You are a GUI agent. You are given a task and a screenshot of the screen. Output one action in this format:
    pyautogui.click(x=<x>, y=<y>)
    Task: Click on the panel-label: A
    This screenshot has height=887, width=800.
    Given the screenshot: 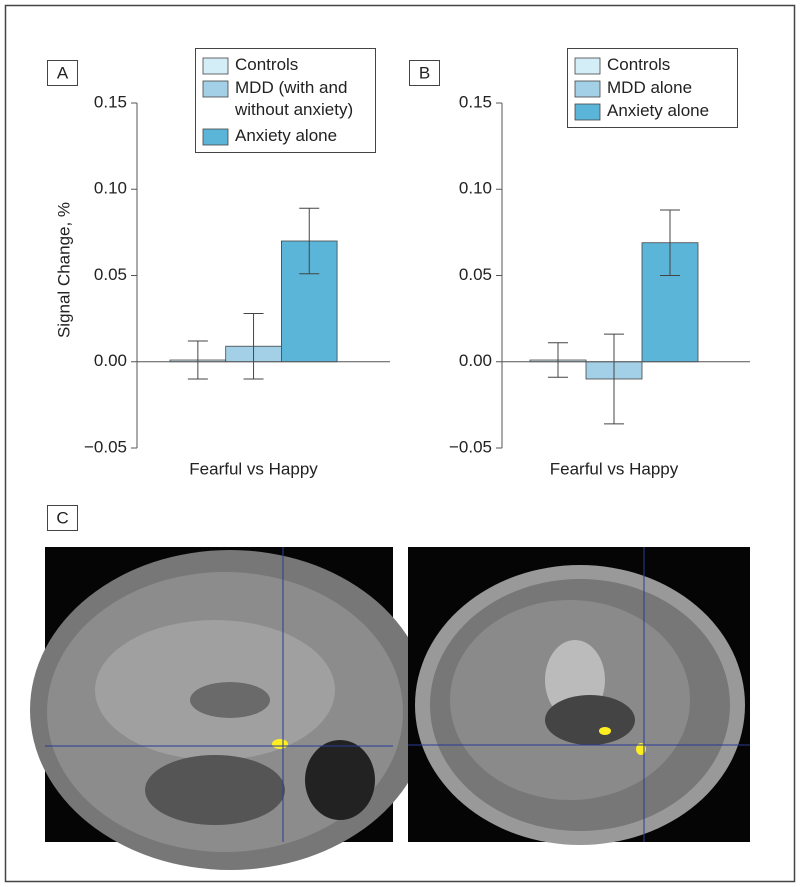 What is the action you would take?
    pyautogui.click(x=63, y=72)
    